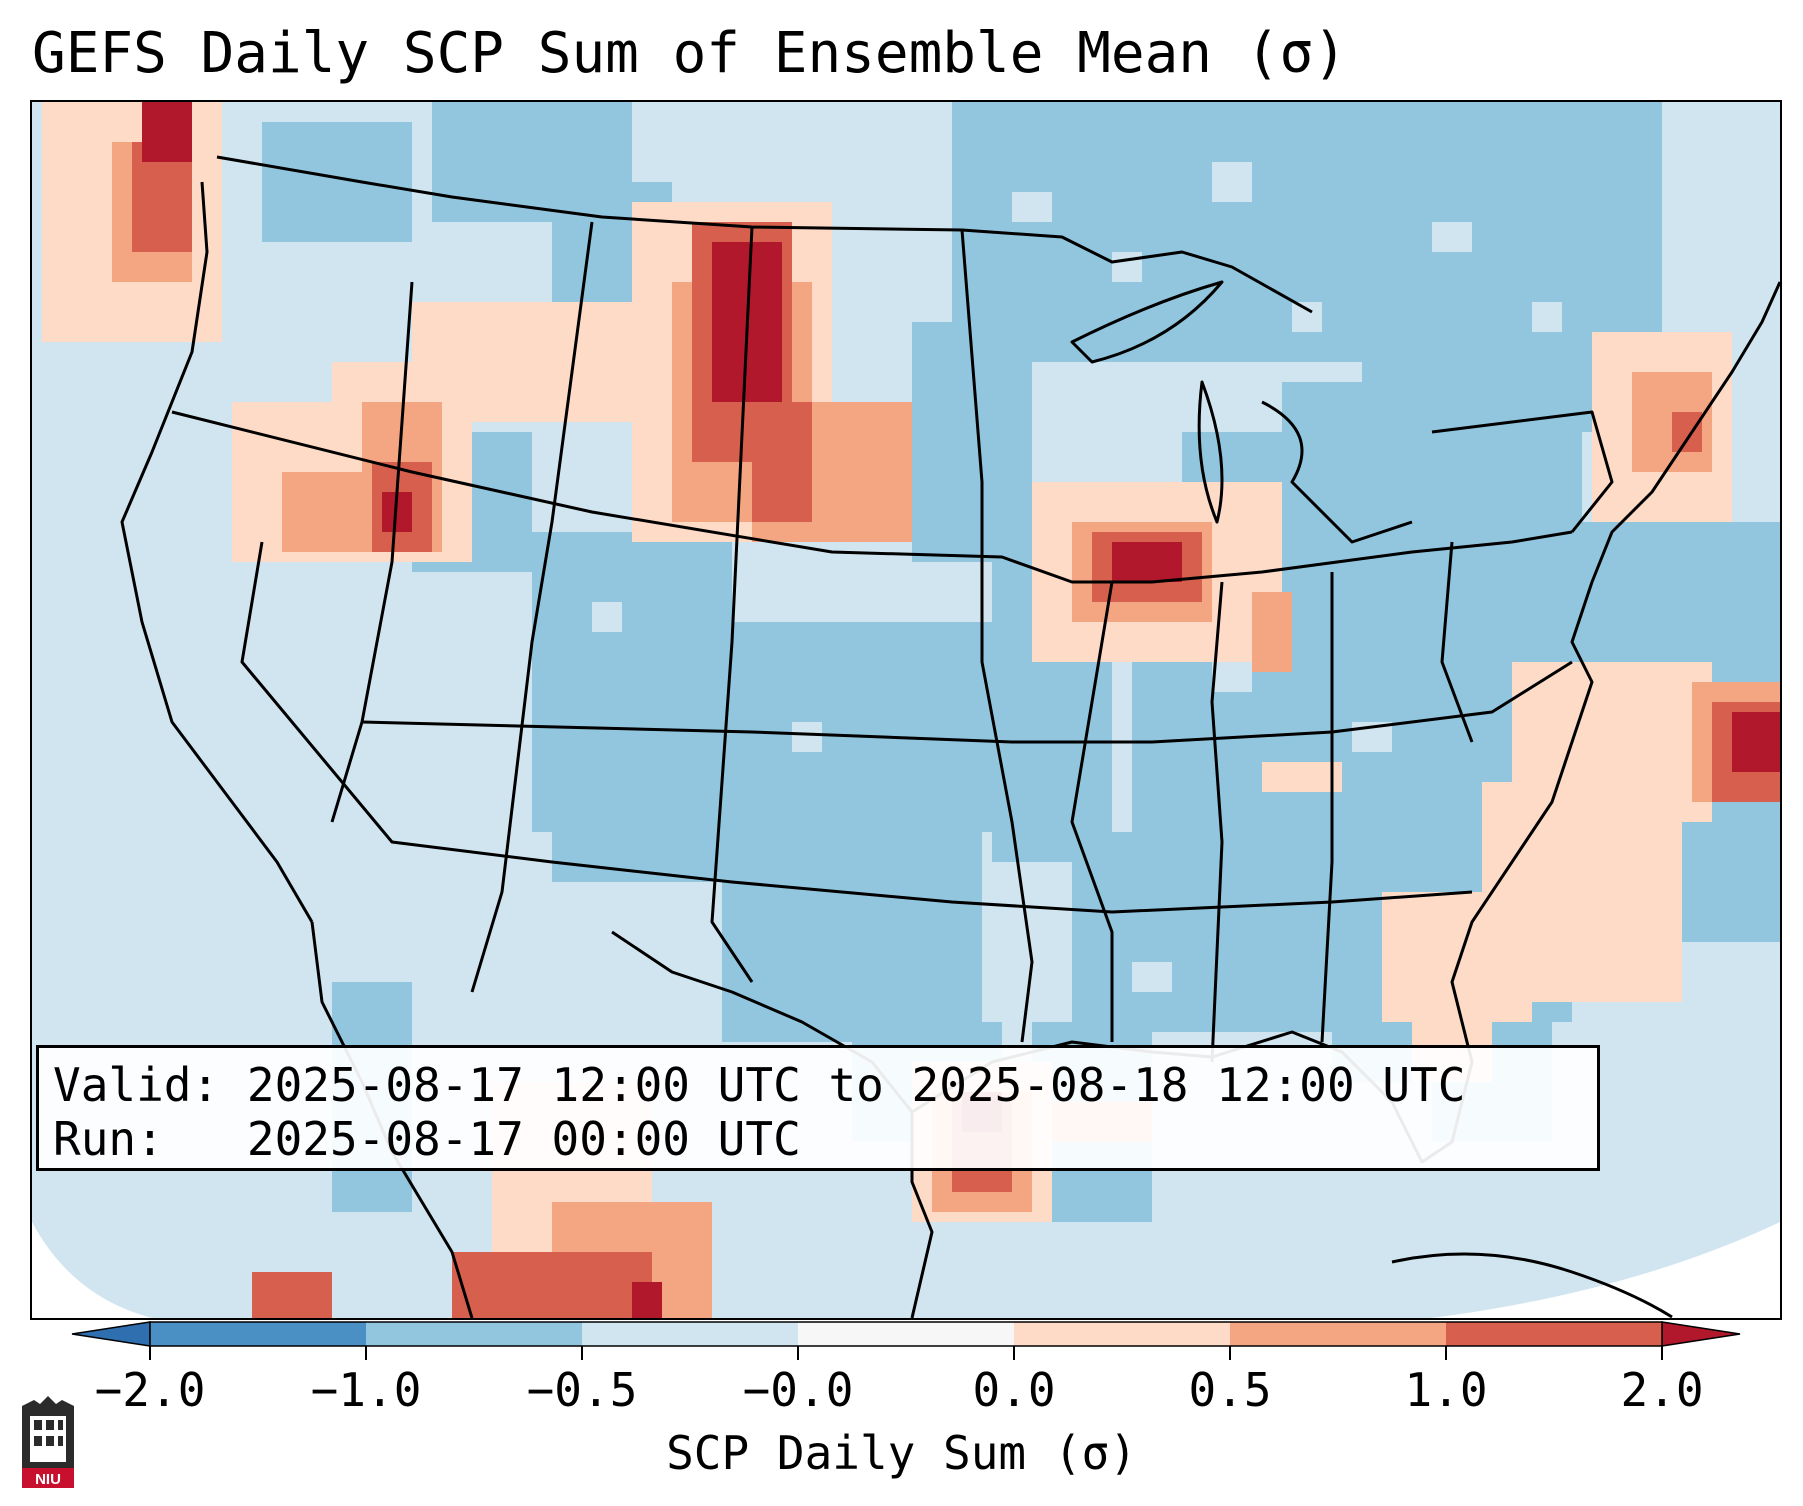 This screenshot has width=1803, height=1506. I want to click on lines-vertical-c, so click(732, 604).